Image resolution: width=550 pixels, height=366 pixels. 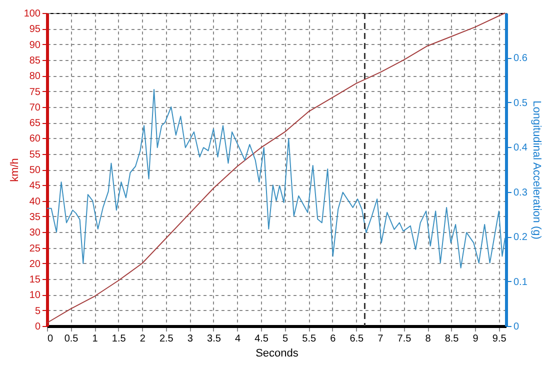 What do you see at coordinates (35, 202) in the screenshot?
I see `y-tick-label: 40` at bounding box center [35, 202].